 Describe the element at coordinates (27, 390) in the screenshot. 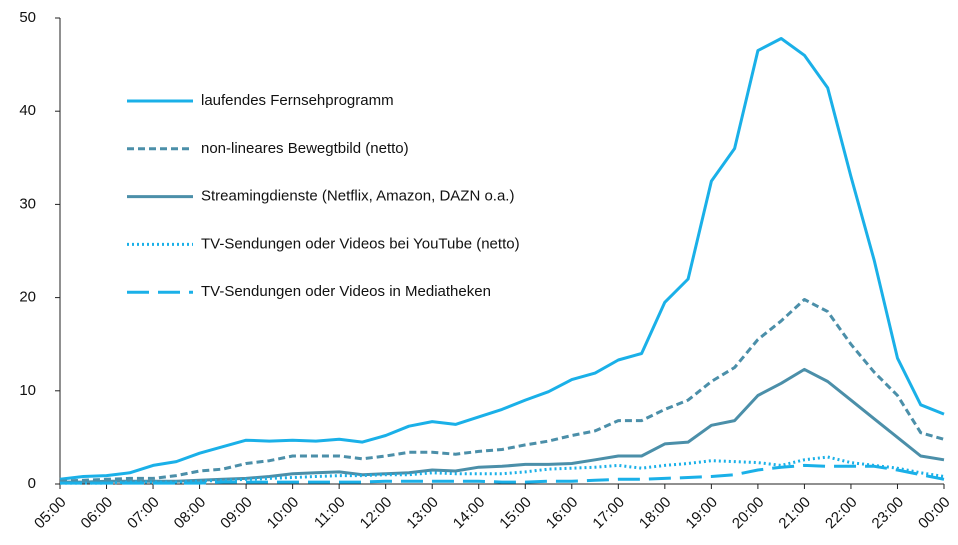

I see `y-tick-label: 10` at that location.